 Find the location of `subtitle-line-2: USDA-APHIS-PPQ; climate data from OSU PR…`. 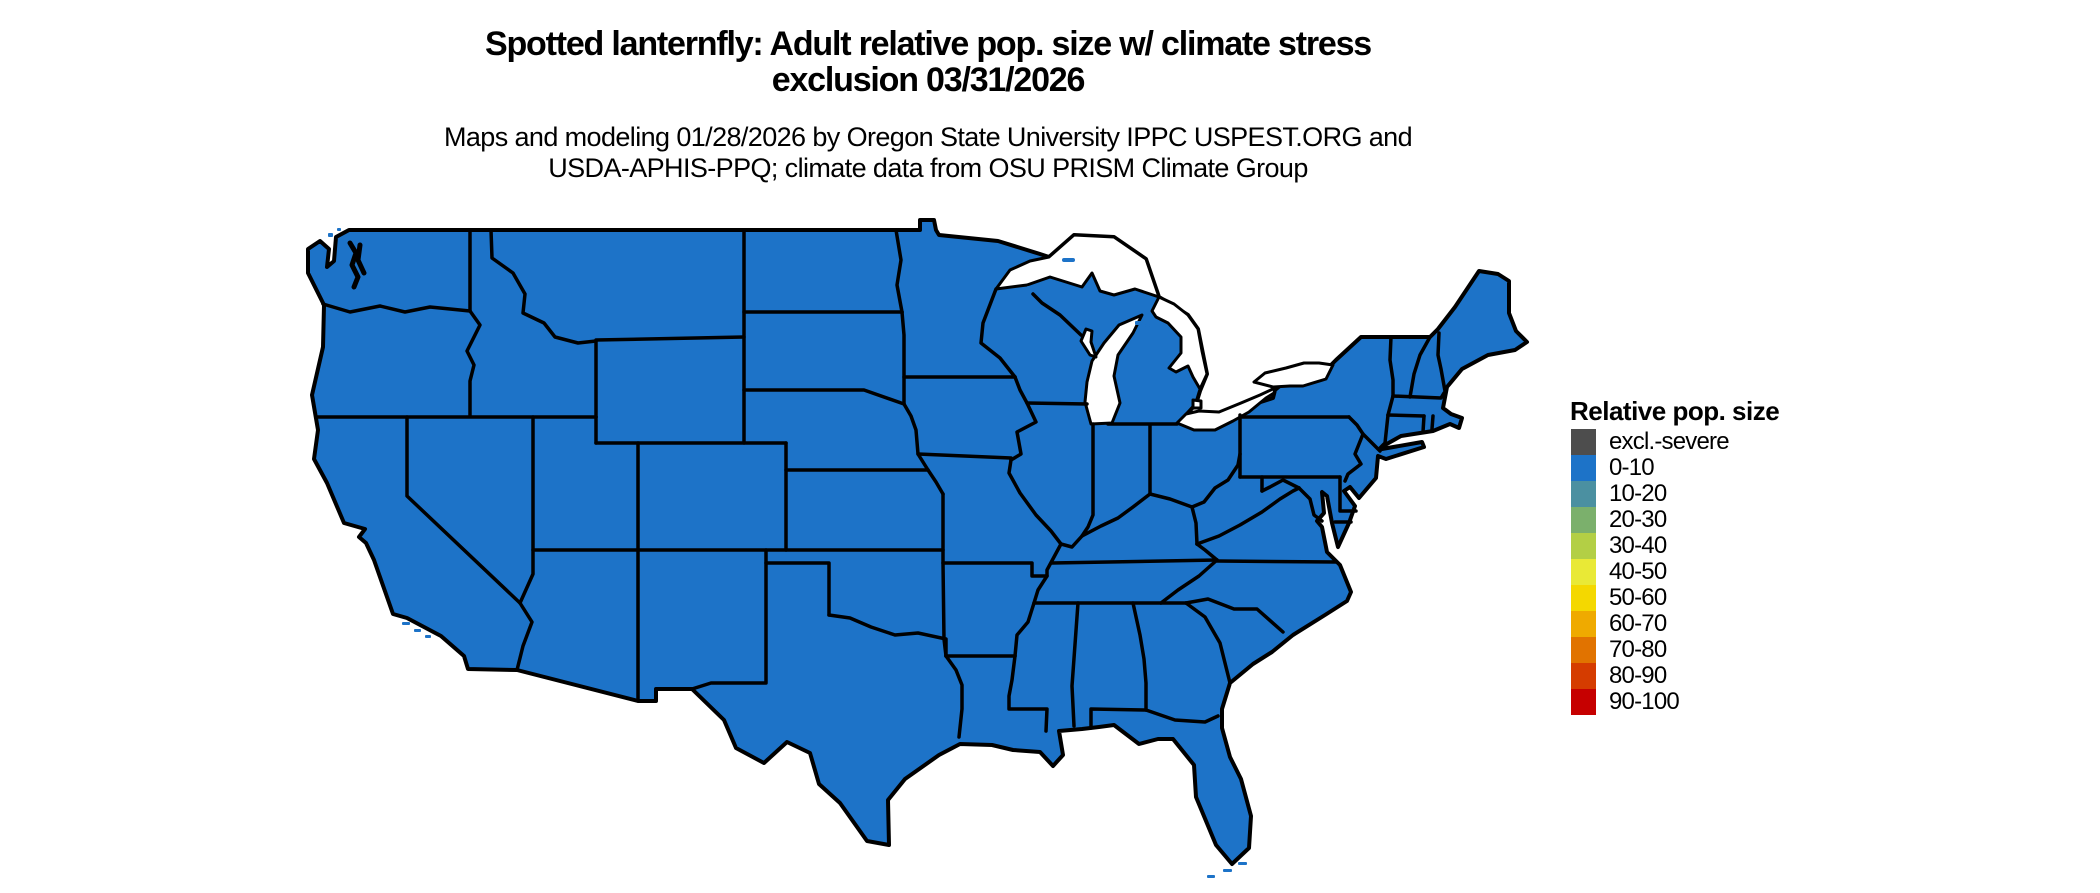

subtitle-line-2: USDA-APHIS-PPQ; climate data from OSU PR… is located at coordinates (928, 168).